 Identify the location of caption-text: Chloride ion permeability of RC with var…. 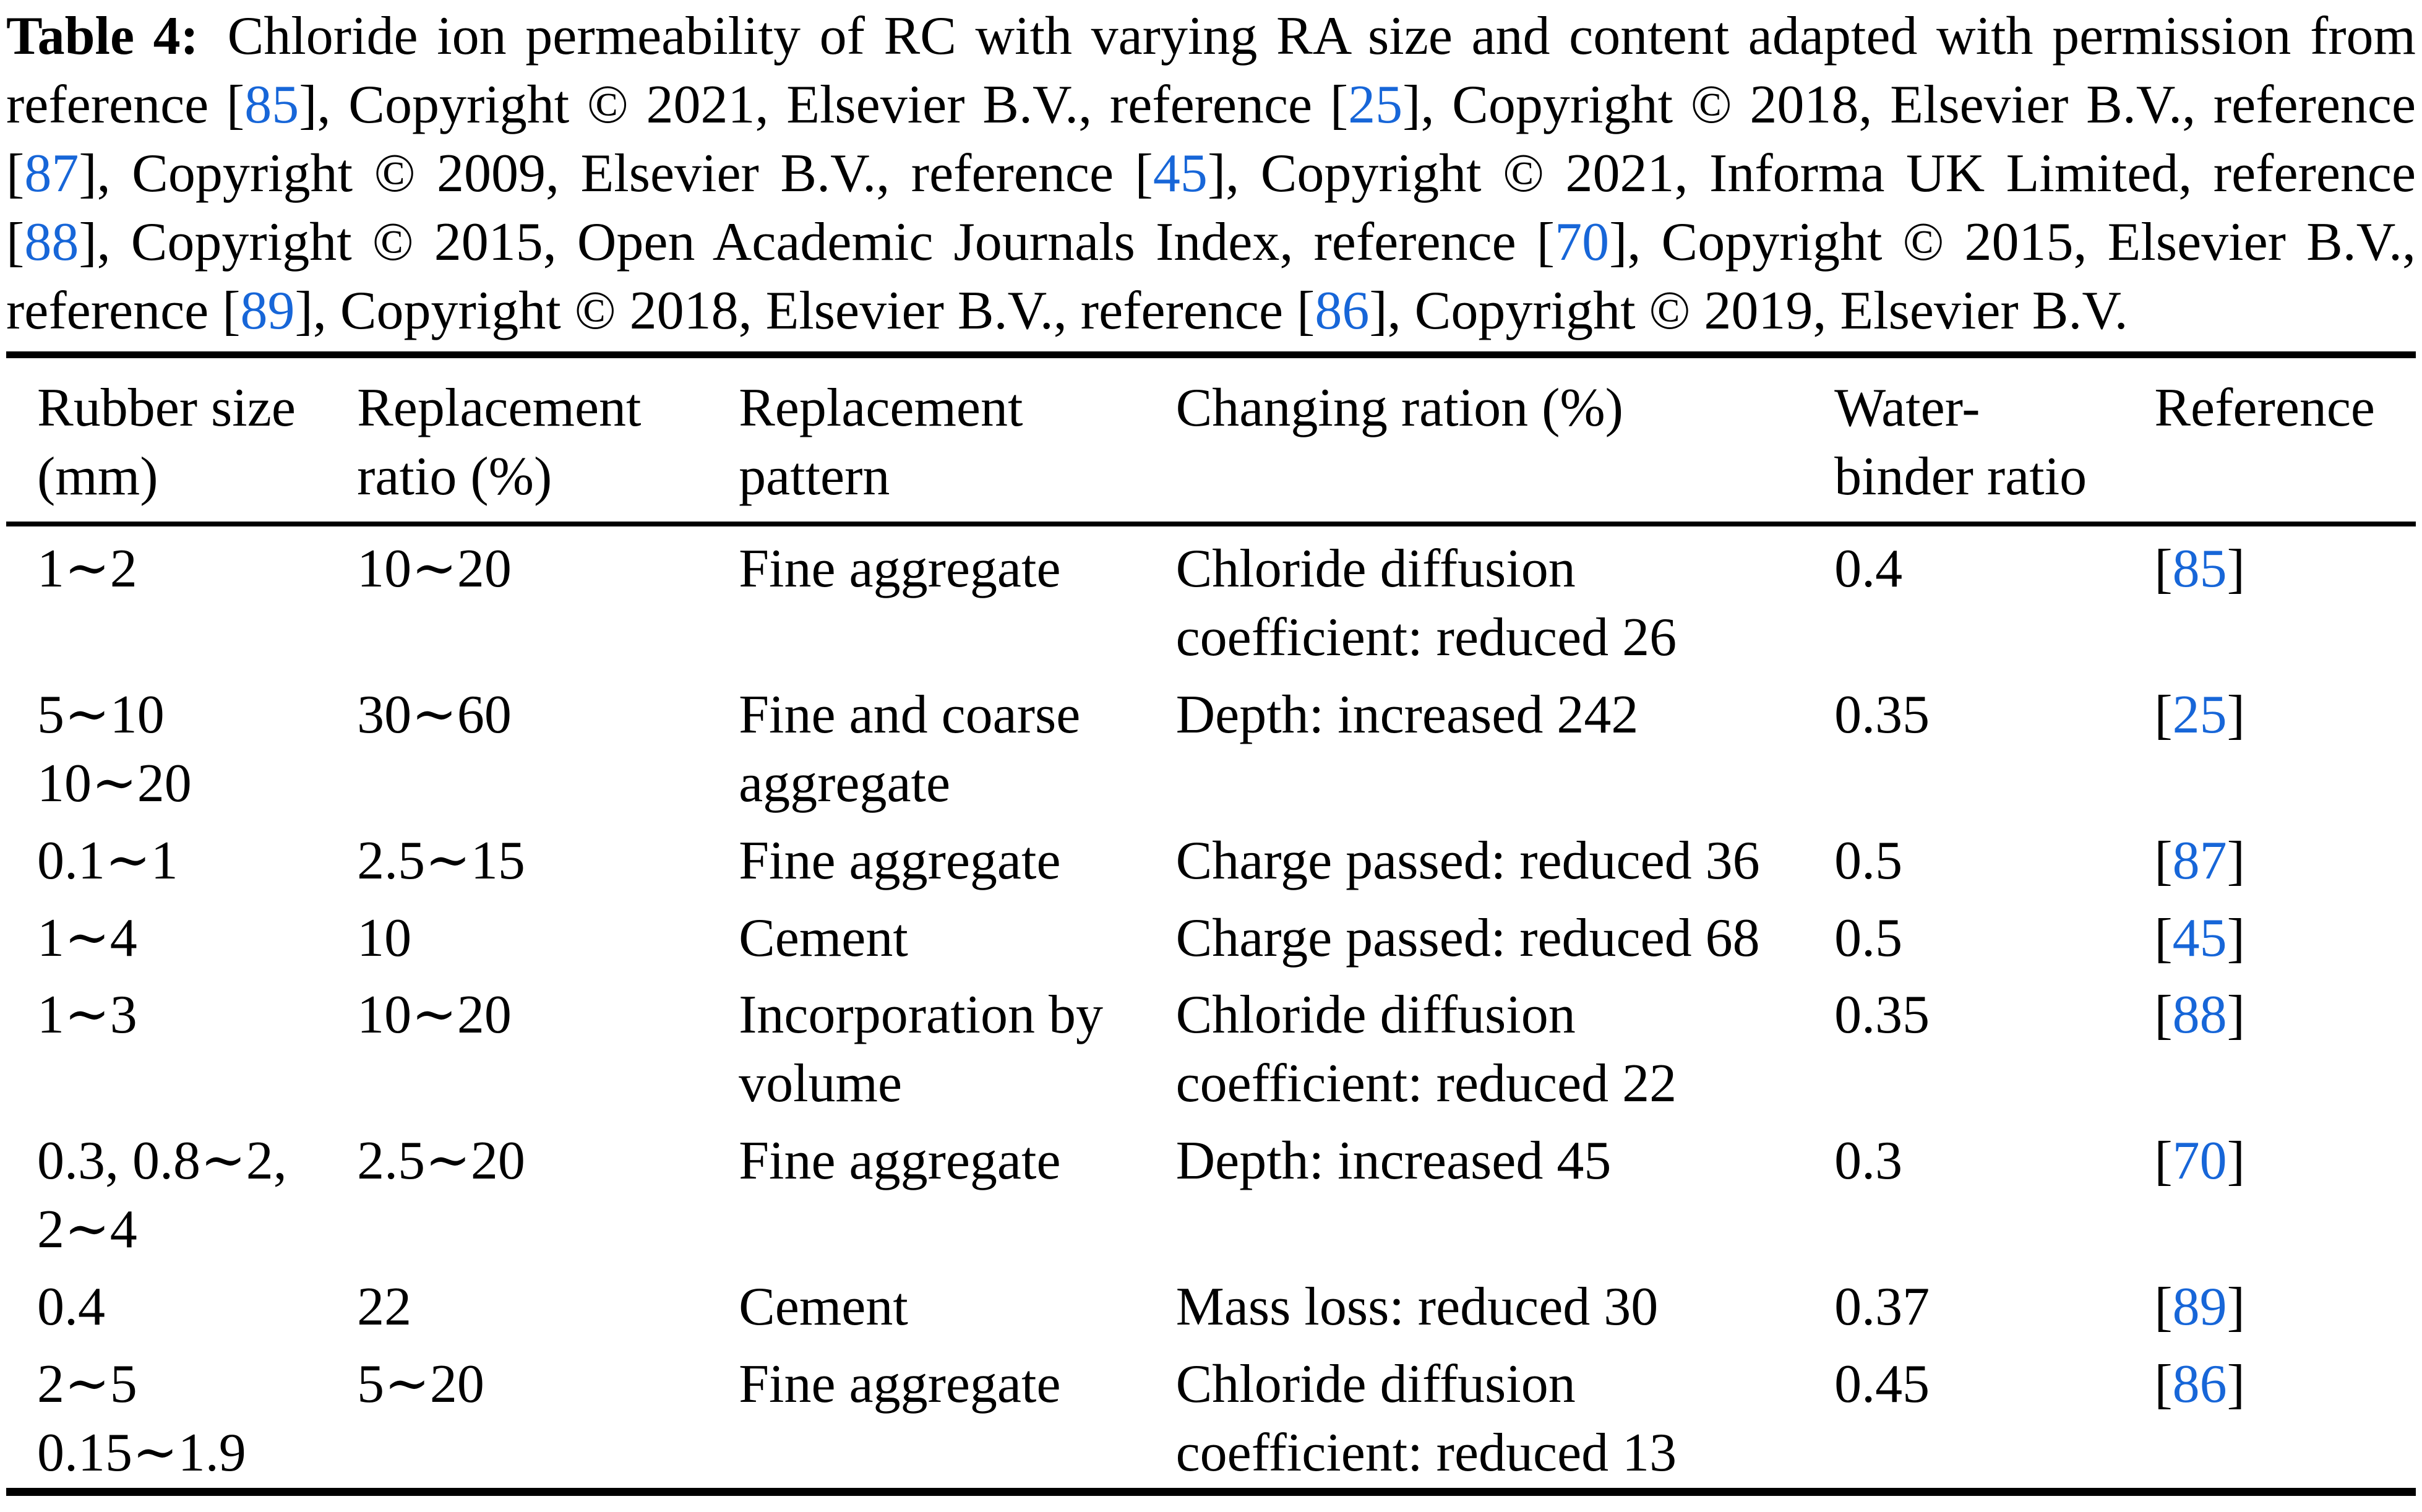
(1211, 70).